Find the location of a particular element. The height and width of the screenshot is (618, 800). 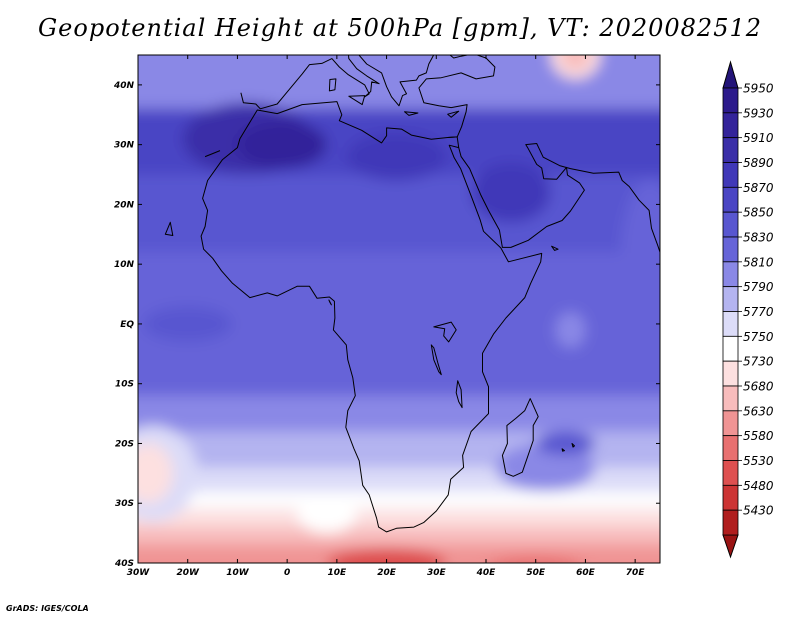

coast-madagascar is located at coordinates (520, 437).